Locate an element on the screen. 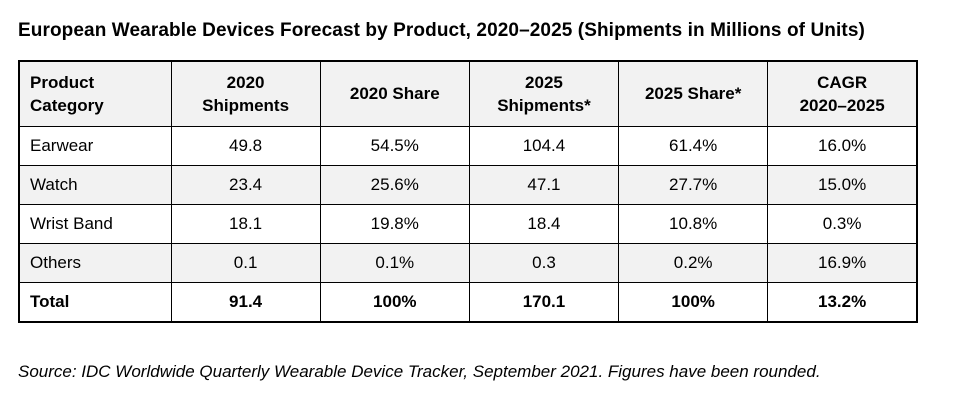 The width and height of the screenshot is (970, 409). header-cell-2025-shipments: 2025 Shipments* is located at coordinates (544, 93).